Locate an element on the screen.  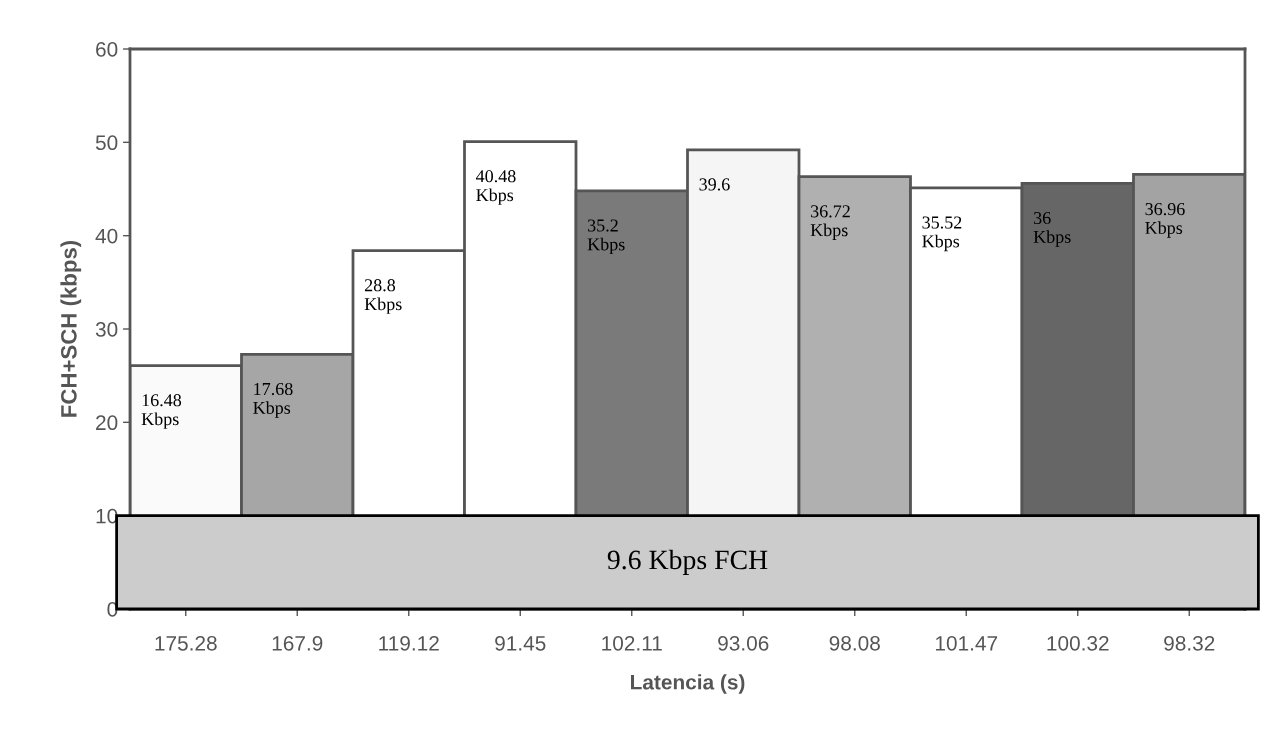
data-label: 17.68 Kbps is located at coordinates (273, 400).